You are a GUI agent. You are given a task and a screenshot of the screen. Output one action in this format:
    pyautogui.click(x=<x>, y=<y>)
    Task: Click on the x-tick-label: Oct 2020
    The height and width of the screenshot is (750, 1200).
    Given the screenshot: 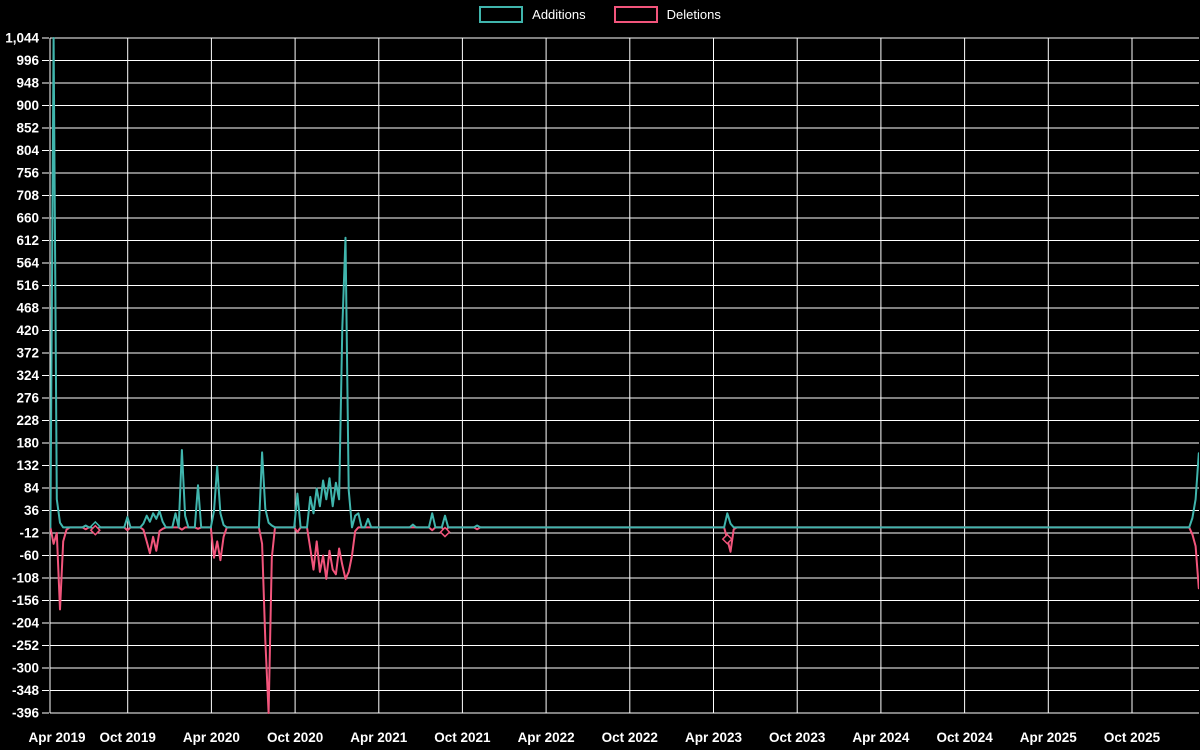 What is the action you would take?
    pyautogui.click(x=295, y=737)
    